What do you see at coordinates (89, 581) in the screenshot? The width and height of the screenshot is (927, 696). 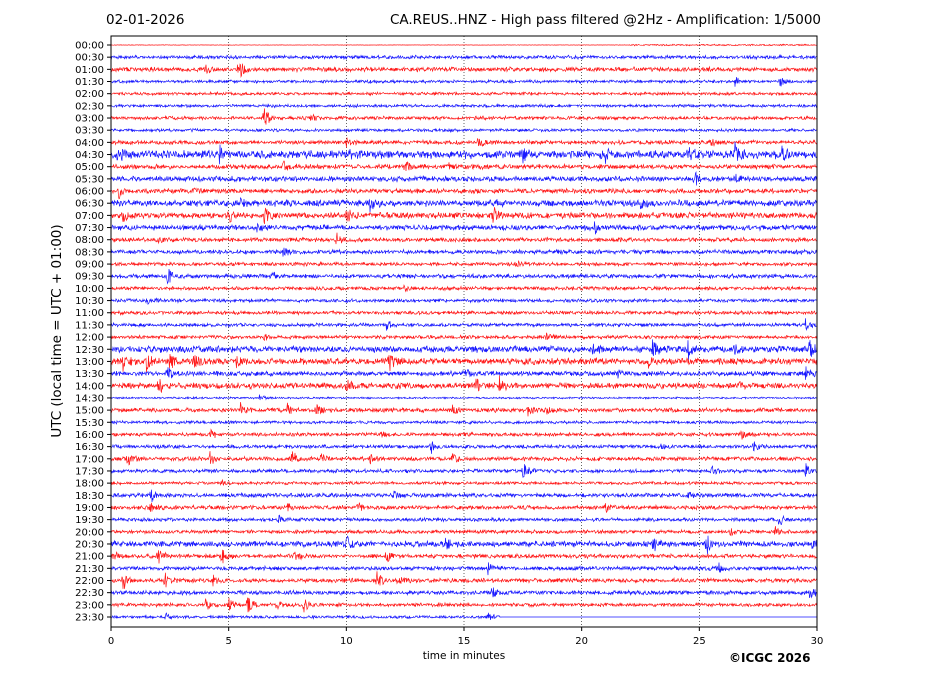 I see `y-tick-label: 22:00` at bounding box center [89, 581].